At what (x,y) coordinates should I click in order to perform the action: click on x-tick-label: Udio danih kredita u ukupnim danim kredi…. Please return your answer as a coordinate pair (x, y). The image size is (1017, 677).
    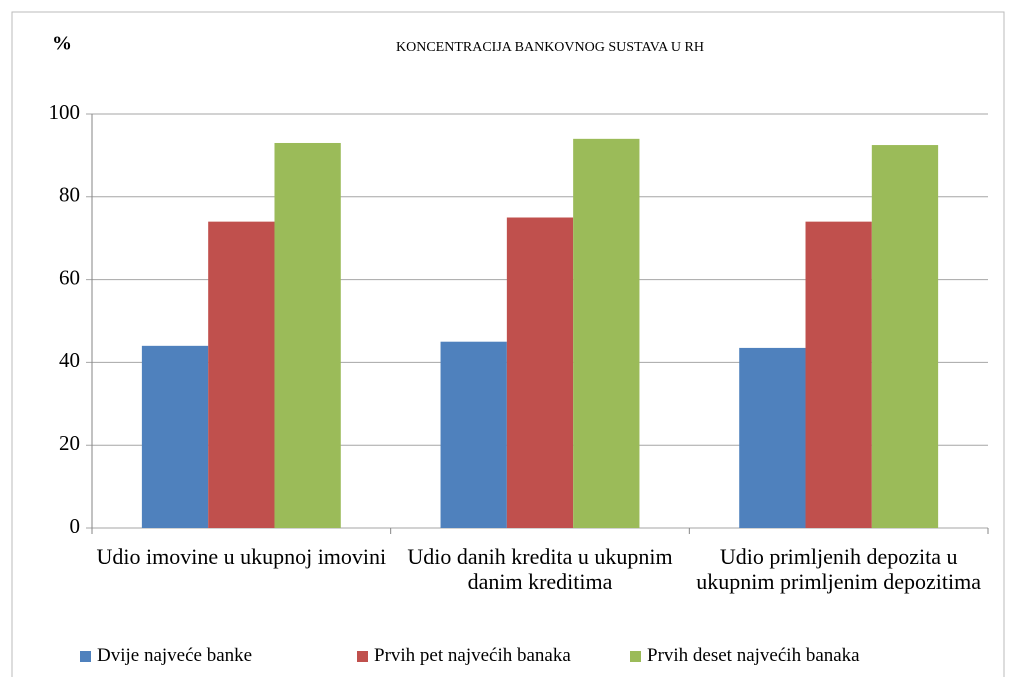
    Looking at the image, I should click on (540, 569).